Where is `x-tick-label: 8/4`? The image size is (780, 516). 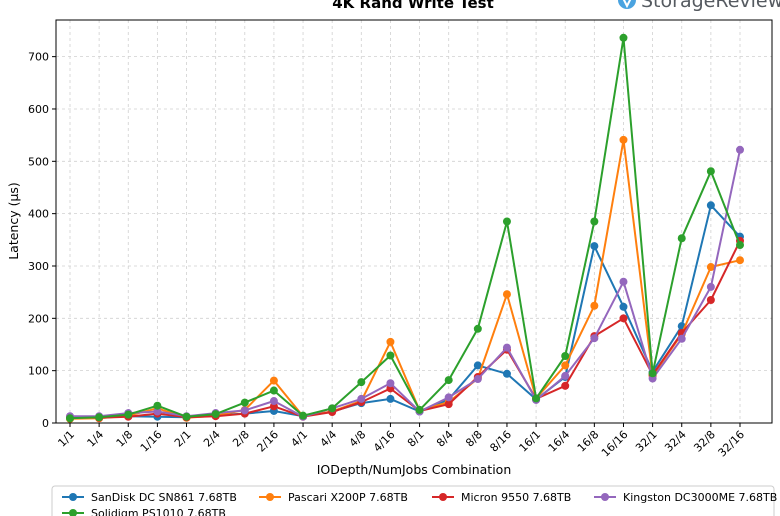
x-tick-label: 8/4 is located at coordinates (445, 439).